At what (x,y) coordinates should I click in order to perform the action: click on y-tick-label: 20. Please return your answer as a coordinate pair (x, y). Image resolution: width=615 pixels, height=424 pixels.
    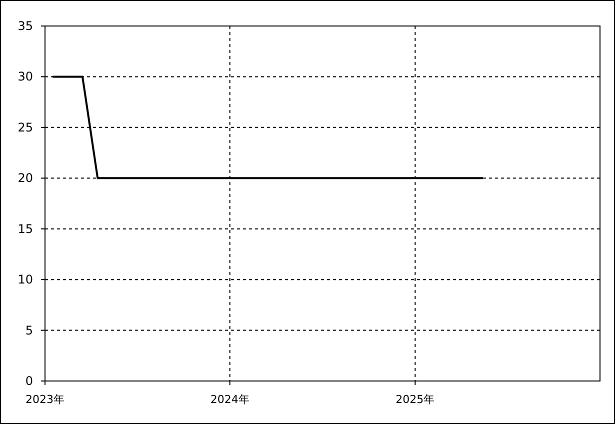
    Looking at the image, I should click on (25, 178).